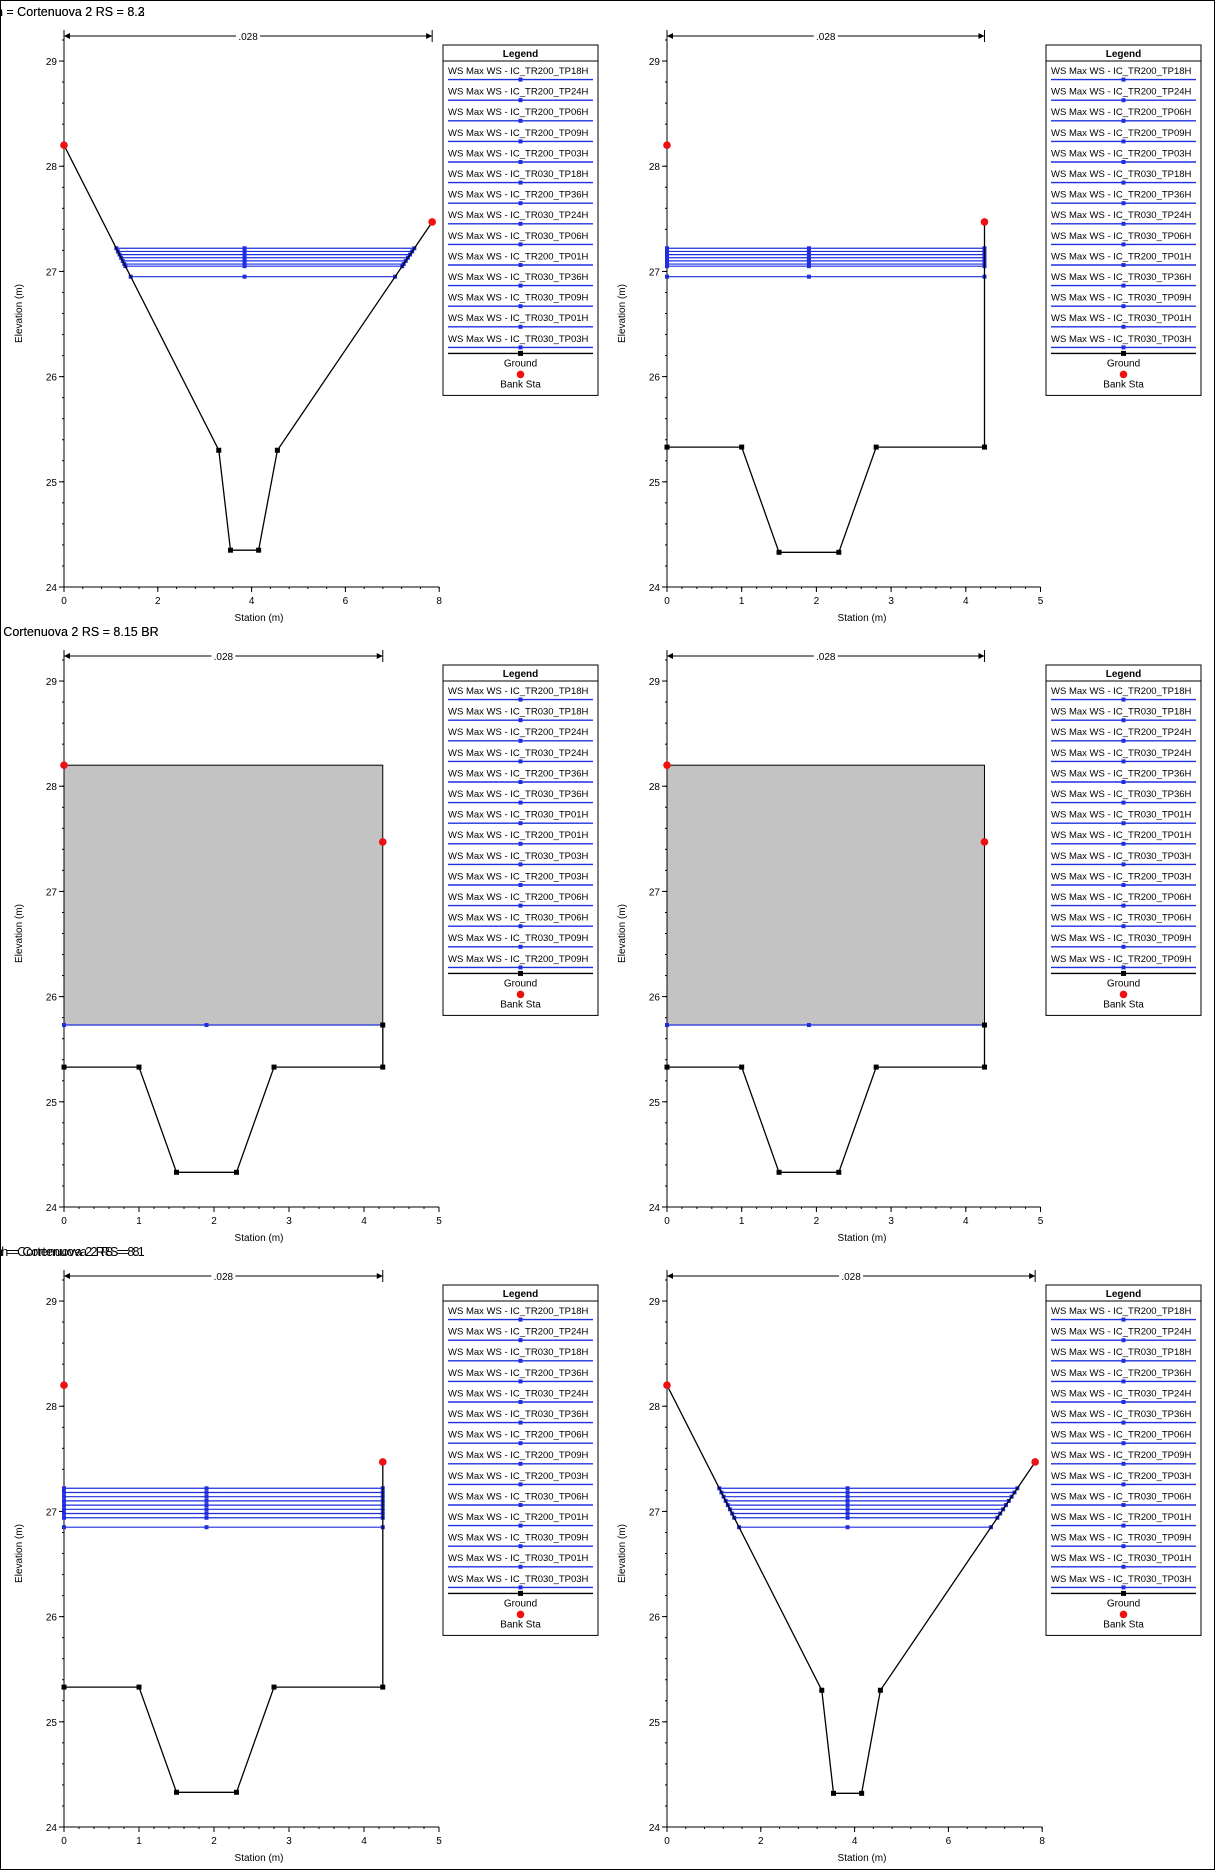 This screenshot has width=1215, height=1870. What do you see at coordinates (1121, 215) in the screenshot?
I see `legend-entry: WS Max WS - IC_TR030_TP24H` at bounding box center [1121, 215].